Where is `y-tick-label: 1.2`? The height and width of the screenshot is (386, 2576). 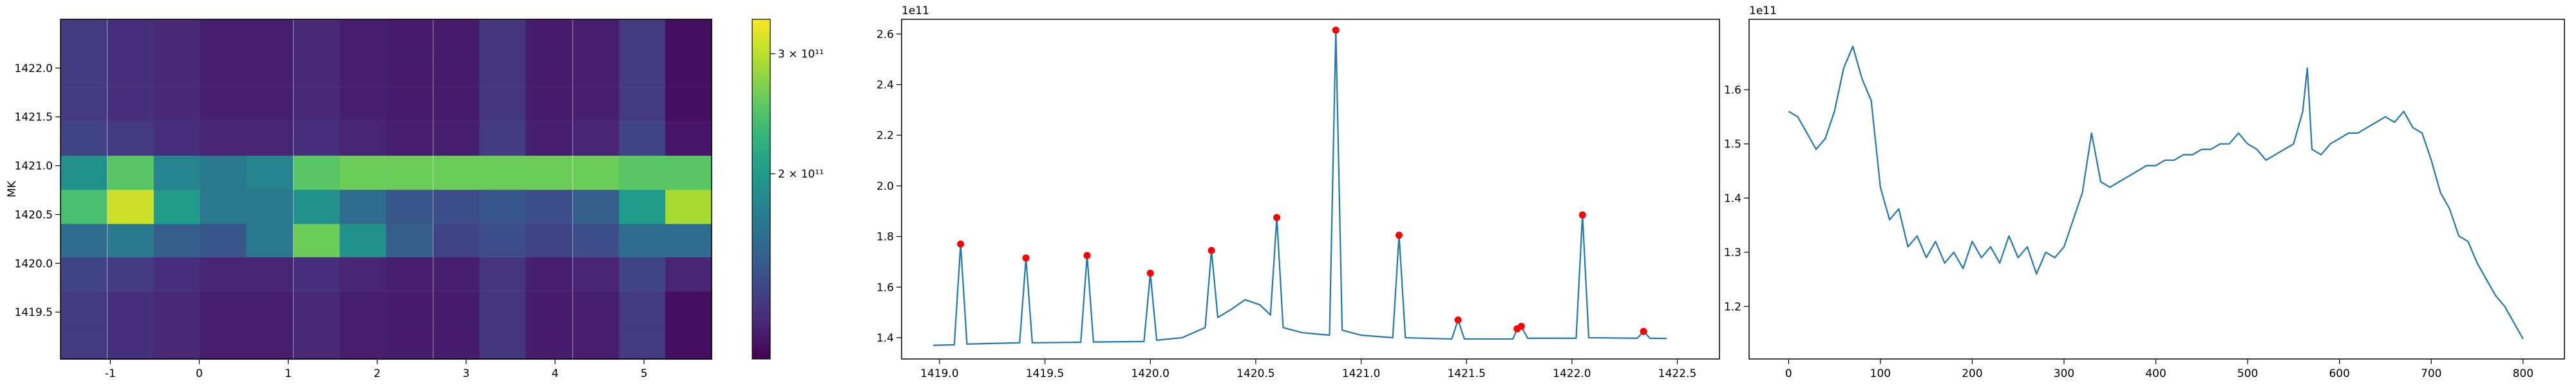
y-tick-label: 1.2 is located at coordinates (1733, 306).